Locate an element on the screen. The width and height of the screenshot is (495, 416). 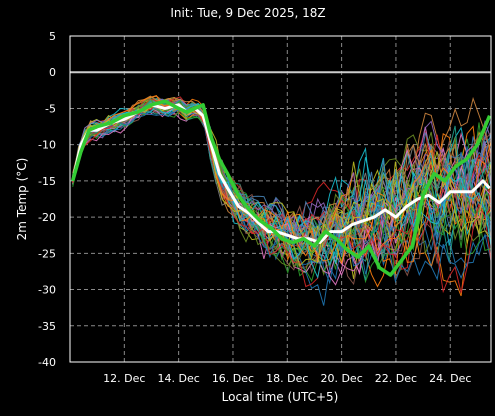
y-tick-label: -40 is located at coordinates (47, 362).